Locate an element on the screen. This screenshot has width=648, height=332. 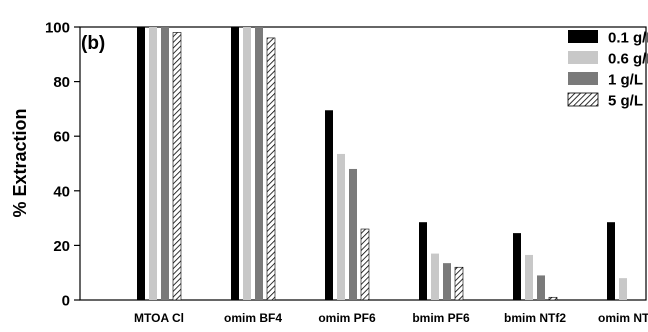
y-tick-label: 60 is located at coordinates (61, 137).